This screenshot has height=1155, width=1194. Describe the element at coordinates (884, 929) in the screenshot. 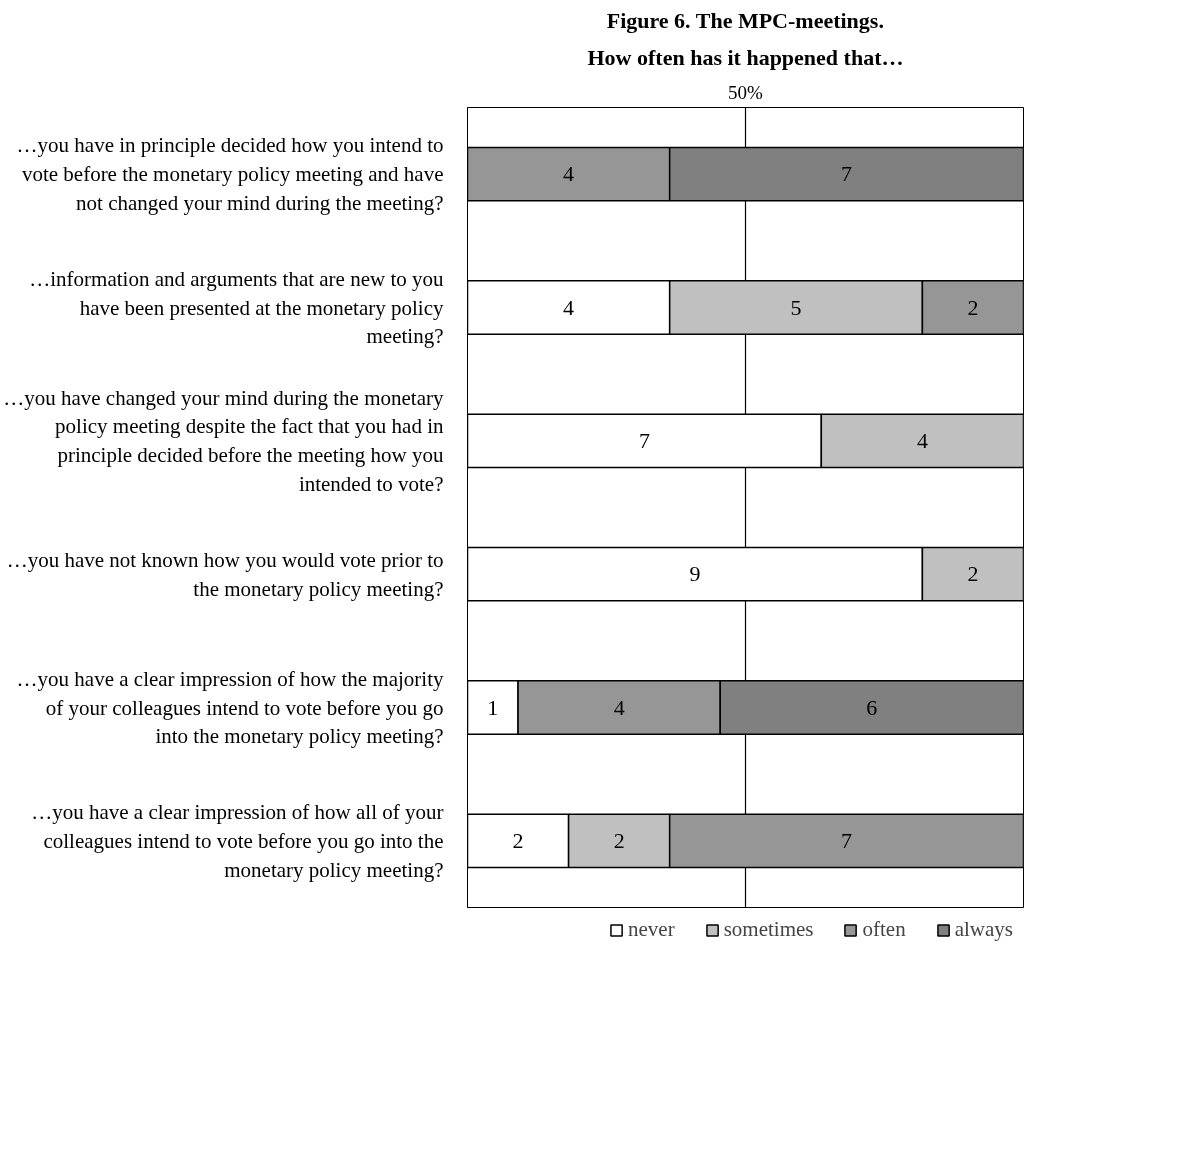

I see `legend-label: often` at that location.